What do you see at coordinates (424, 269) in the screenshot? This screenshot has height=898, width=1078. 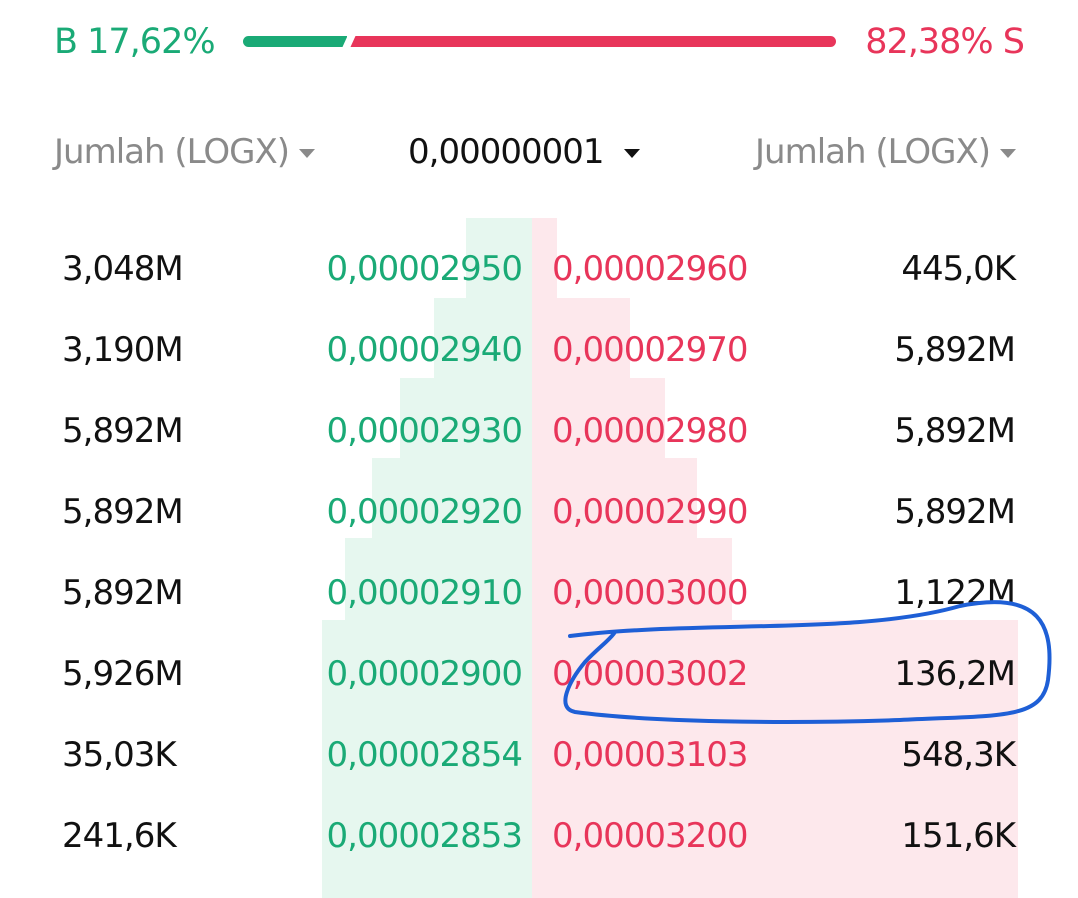 I see `buy-price: 0,00002950` at bounding box center [424, 269].